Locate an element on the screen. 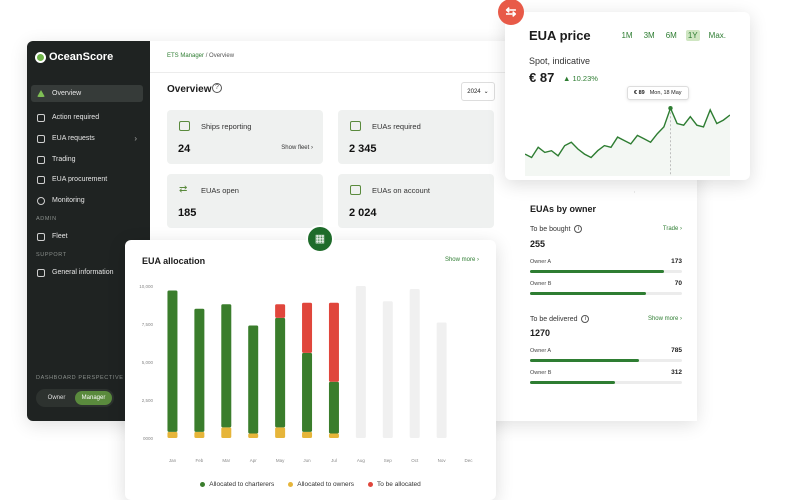 The width and height of the screenshot is (800, 500). range-3m: 3M is located at coordinates (649, 35).